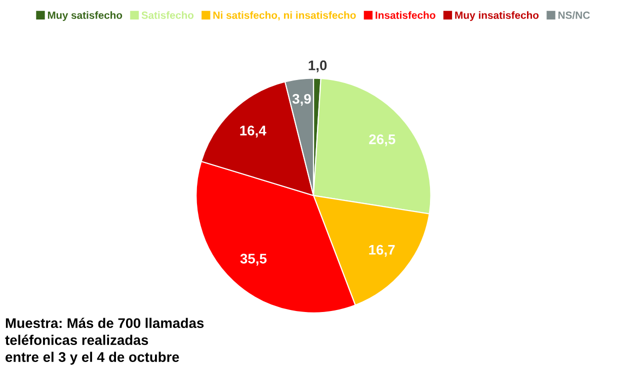 The image size is (627, 376). Describe the element at coordinates (104, 341) in the screenshot. I see `text: Muestra: Más de 700 llamadas teléfonicas realizadas entre el 3 y el 4 de octubre` at that location.